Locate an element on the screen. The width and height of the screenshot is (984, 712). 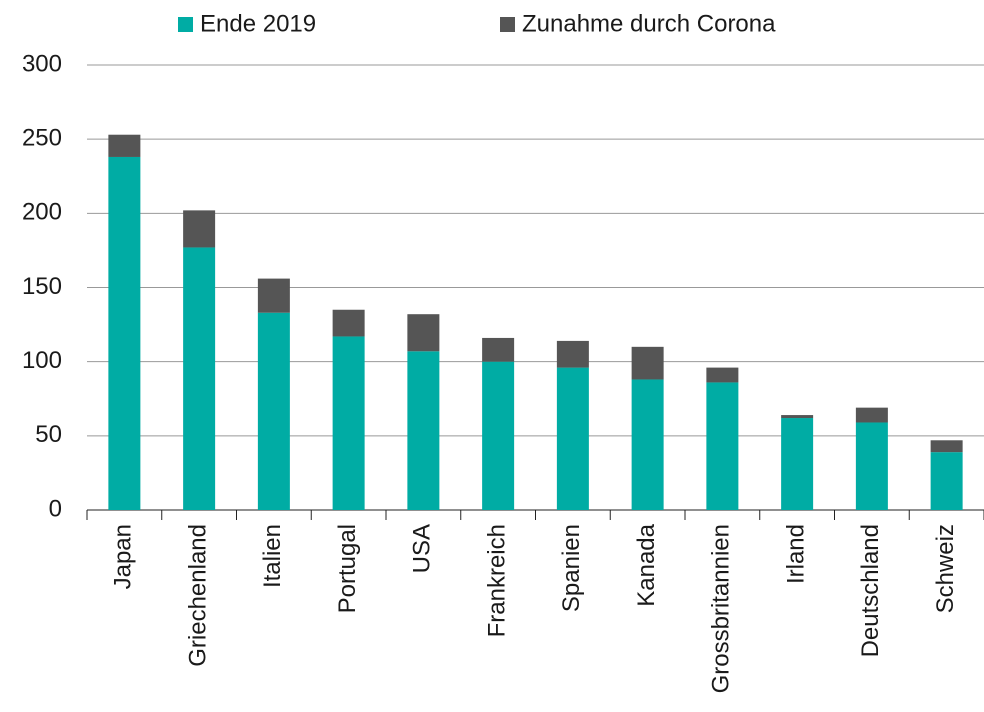
y-tick-label: 200 is located at coordinates (42, 212).